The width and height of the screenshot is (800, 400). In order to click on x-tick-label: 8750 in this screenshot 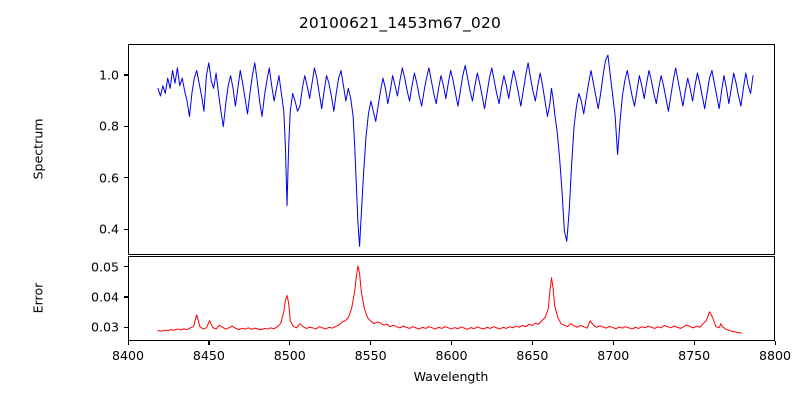, I will do `click(694, 355)`.